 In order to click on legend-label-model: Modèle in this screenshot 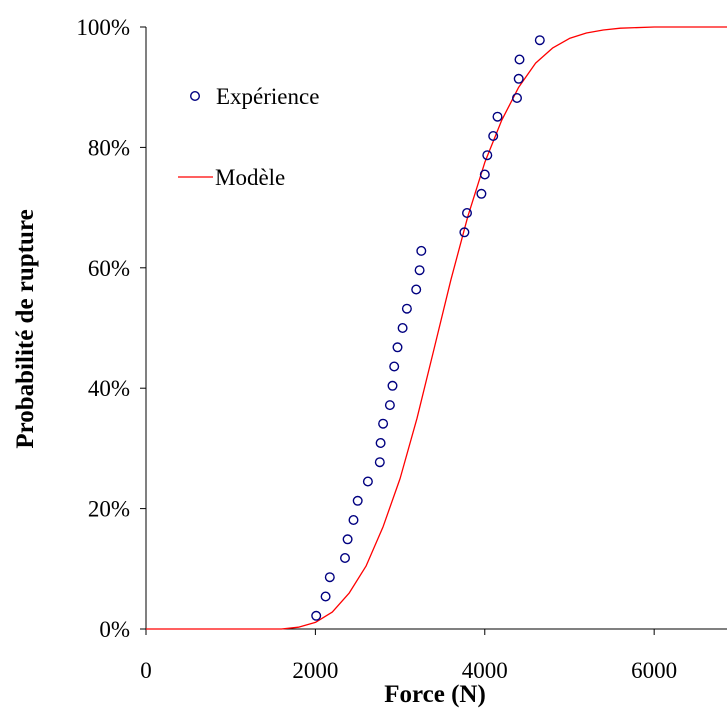, I will do `click(250, 177)`.